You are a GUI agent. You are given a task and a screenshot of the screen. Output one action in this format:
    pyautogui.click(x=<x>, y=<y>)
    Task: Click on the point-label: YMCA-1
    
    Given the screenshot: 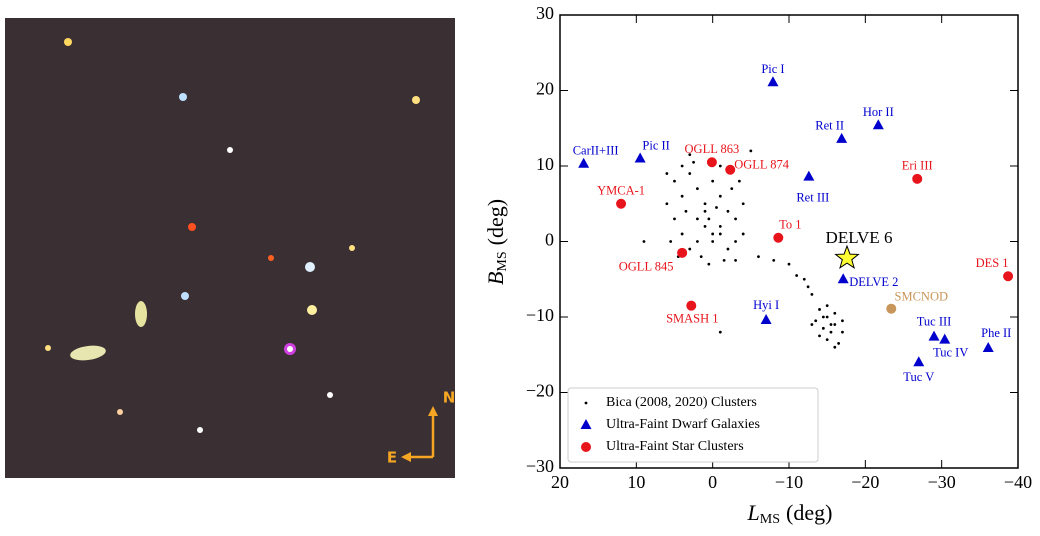 What is the action you would take?
    pyautogui.click(x=621, y=191)
    